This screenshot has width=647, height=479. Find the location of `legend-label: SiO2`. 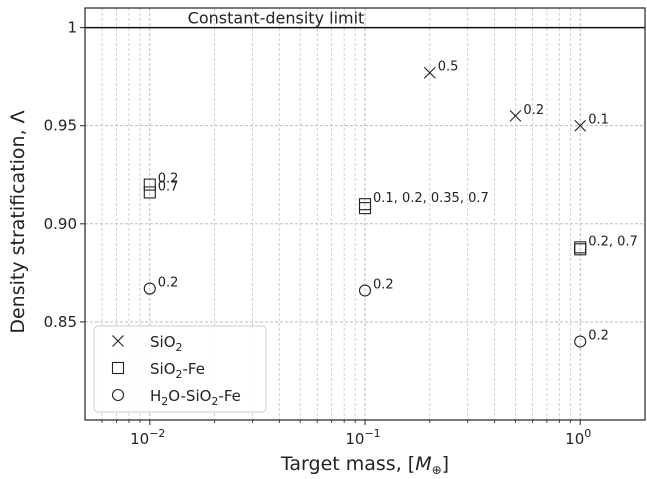

legend-label: SiO2 is located at coordinates (166, 343).